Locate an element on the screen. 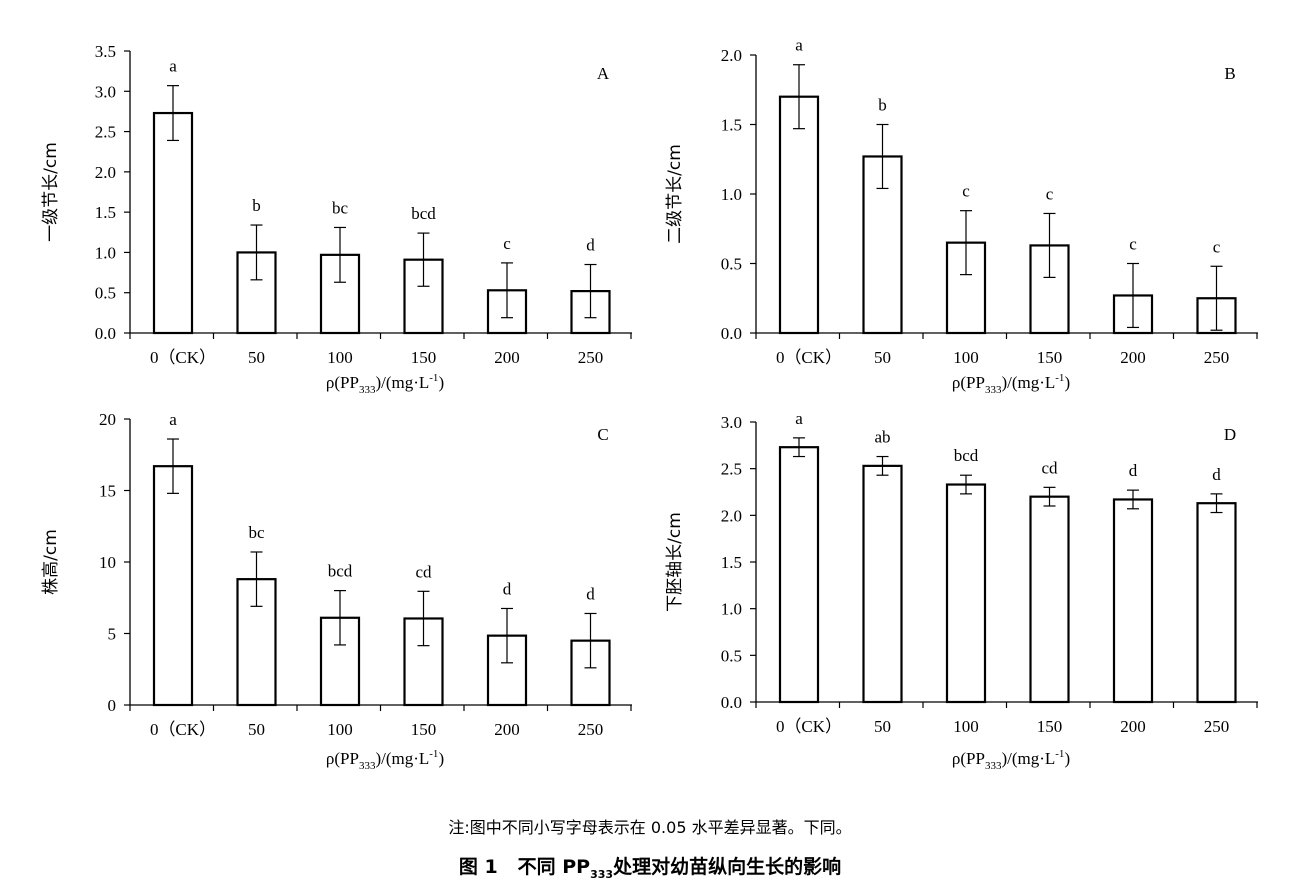 This screenshot has width=1300, height=894. y-tick-label: 10 is located at coordinates (107, 562).